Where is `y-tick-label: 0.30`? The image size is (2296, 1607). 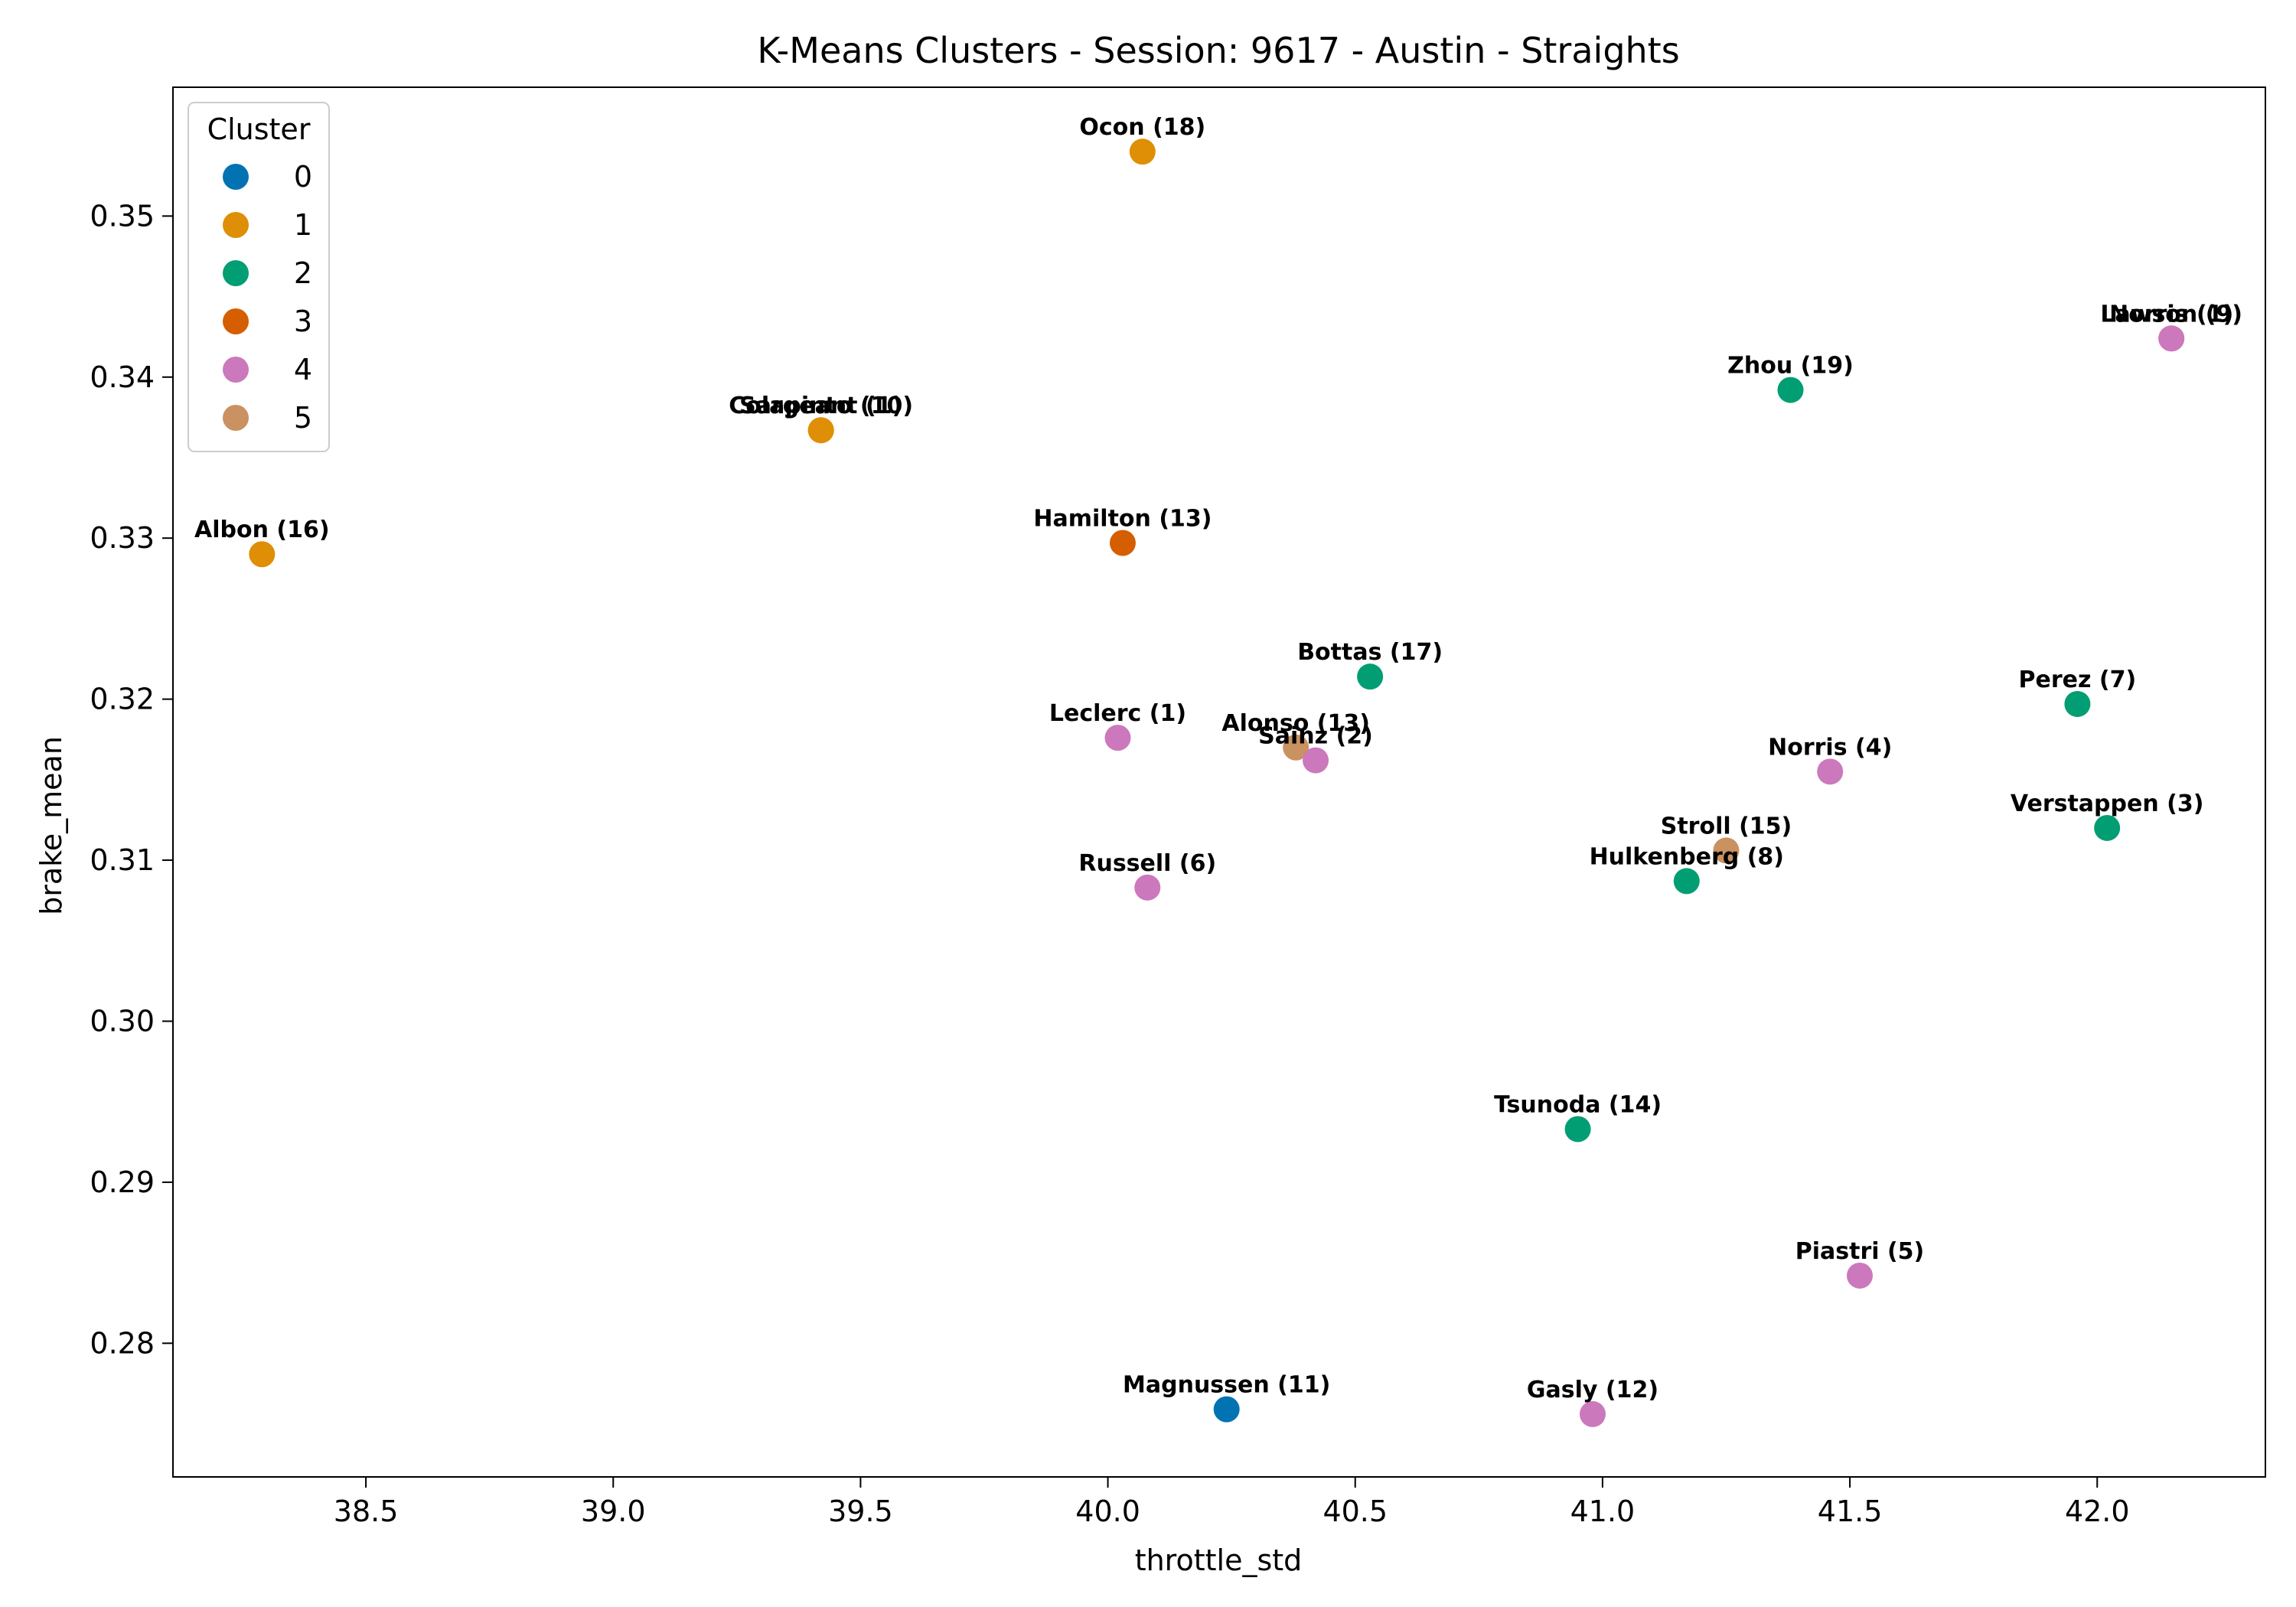 y-tick-label: 0.30 is located at coordinates (122, 1021).